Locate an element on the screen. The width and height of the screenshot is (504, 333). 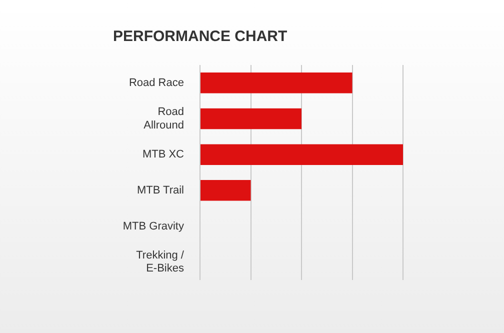
y-tick-label: MTB XC is located at coordinates (163, 154).